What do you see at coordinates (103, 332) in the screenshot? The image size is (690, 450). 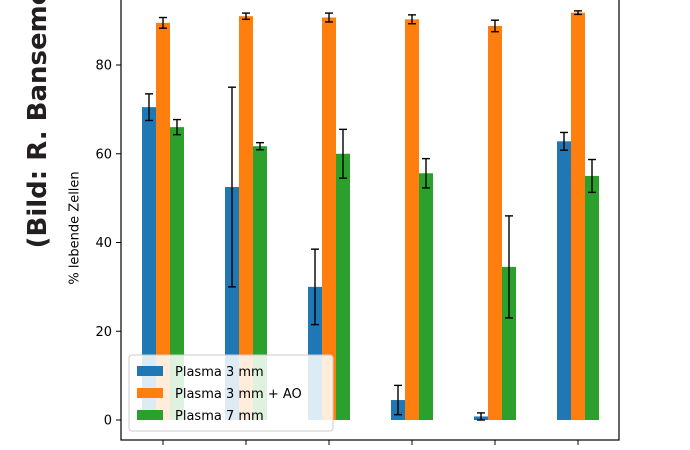 I see `y-tick-label: 20` at bounding box center [103, 332].